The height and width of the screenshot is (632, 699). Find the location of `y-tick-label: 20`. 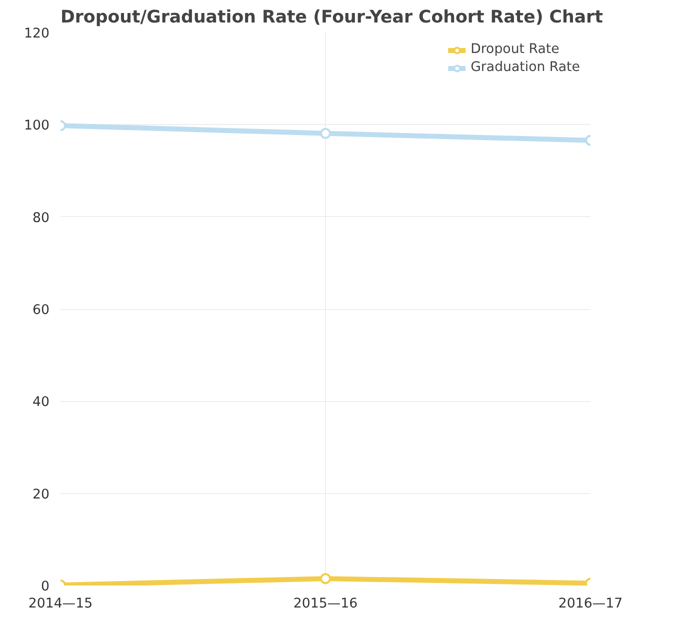

y-tick-label: 20 is located at coordinates (41, 494).